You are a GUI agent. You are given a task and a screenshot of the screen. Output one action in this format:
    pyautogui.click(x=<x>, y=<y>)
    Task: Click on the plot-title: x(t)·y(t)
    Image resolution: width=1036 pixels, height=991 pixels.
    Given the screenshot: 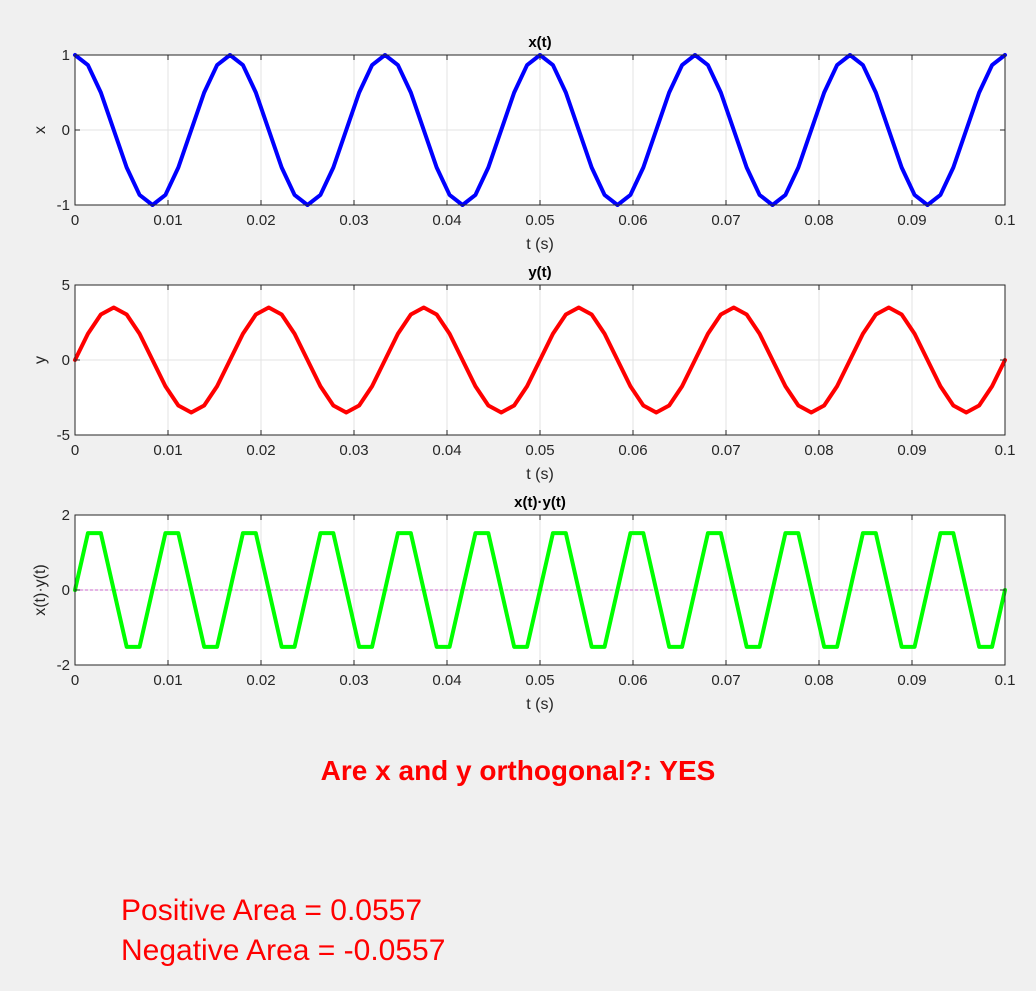 What is the action you would take?
    pyautogui.click(x=540, y=502)
    